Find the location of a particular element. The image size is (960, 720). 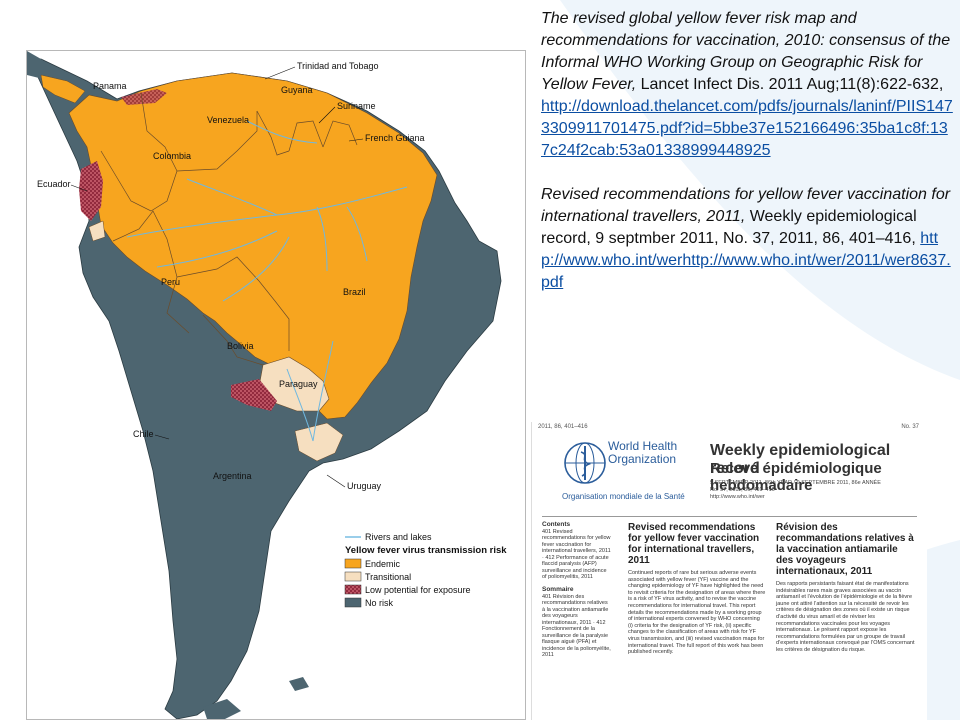

who-org-name-fr: Organisation mondiale de la Santé is located at coordinates (623, 496).